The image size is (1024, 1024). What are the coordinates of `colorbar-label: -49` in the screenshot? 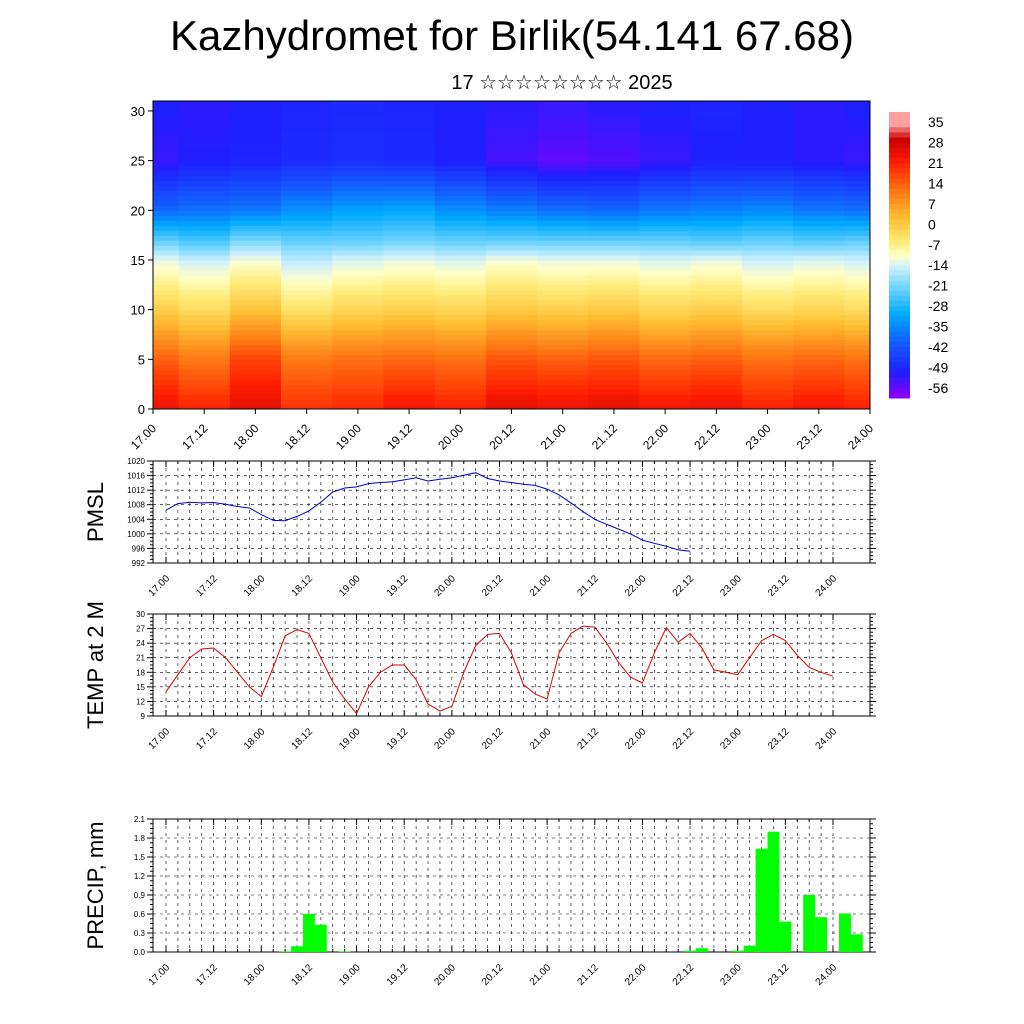 It's located at (938, 367).